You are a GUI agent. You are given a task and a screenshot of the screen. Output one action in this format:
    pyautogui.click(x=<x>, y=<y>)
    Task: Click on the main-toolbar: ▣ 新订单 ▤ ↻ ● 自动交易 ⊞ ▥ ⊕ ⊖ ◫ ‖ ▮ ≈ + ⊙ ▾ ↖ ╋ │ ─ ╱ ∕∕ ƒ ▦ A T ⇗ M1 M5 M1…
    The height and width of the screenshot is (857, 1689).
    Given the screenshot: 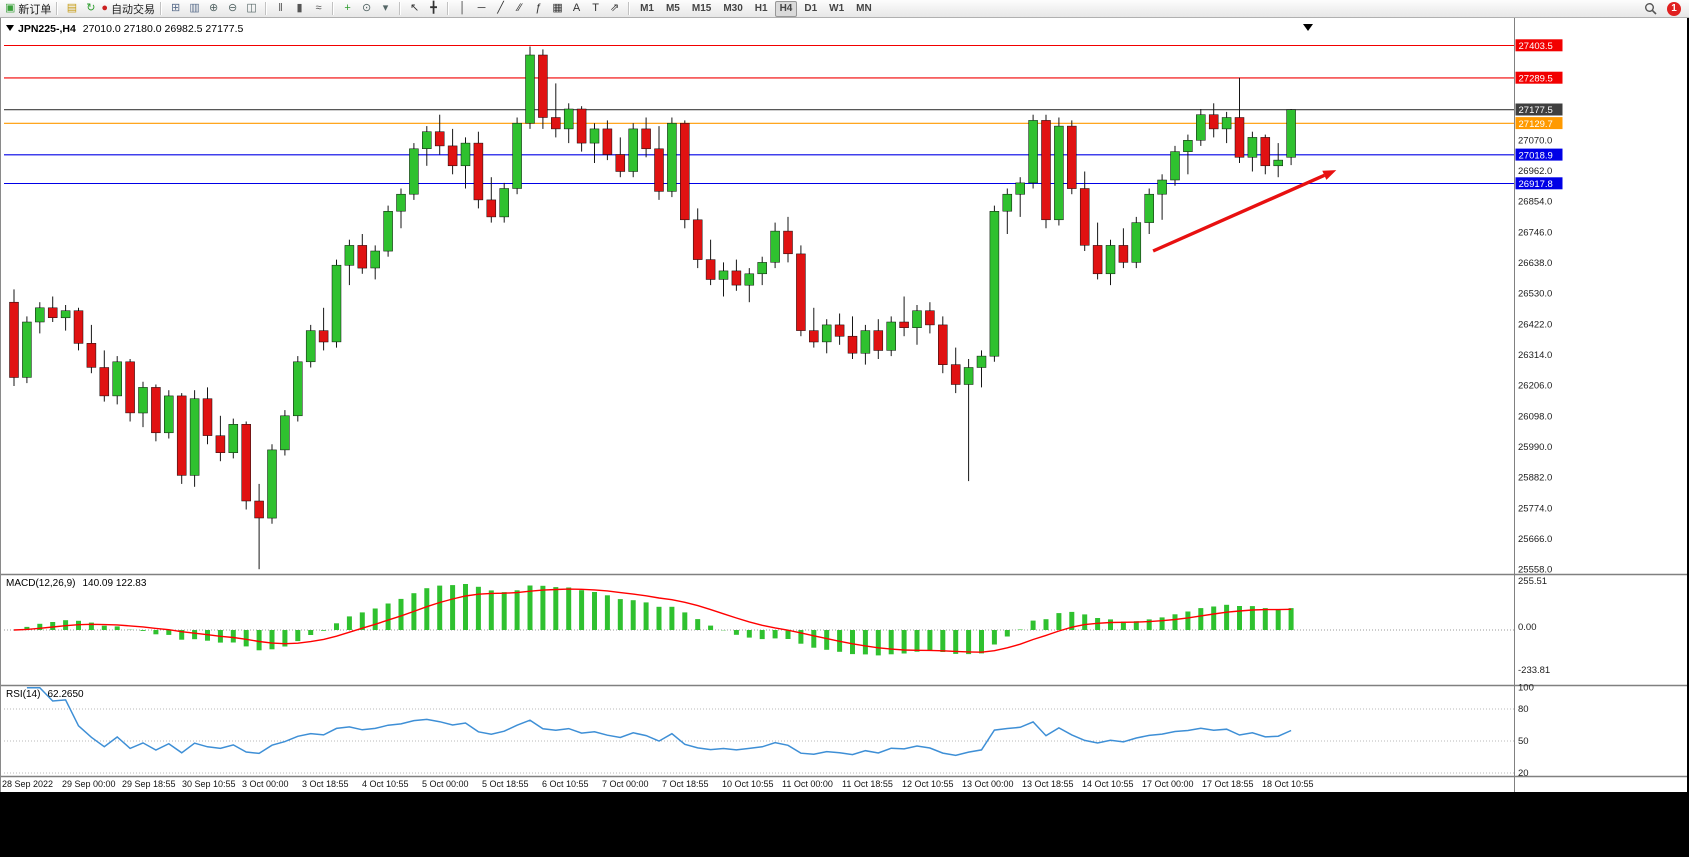 What is the action you would take?
    pyautogui.click(x=844, y=9)
    